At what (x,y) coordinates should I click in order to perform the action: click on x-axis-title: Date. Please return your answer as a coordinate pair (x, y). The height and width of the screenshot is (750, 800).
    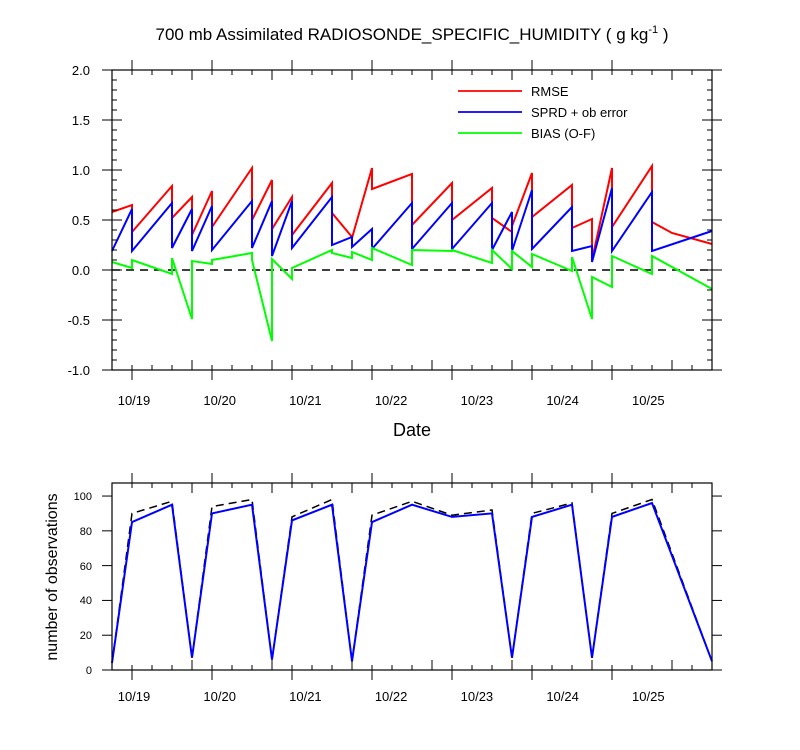
    Looking at the image, I should click on (412, 430).